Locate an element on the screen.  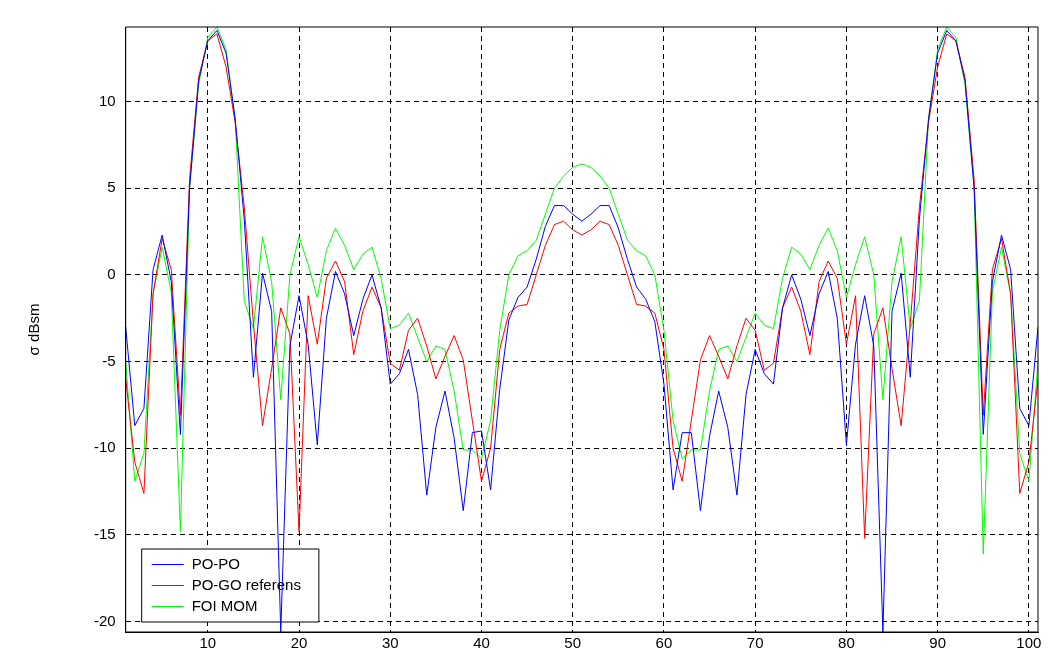
x-tick-label: 40 is located at coordinates (481, 643).